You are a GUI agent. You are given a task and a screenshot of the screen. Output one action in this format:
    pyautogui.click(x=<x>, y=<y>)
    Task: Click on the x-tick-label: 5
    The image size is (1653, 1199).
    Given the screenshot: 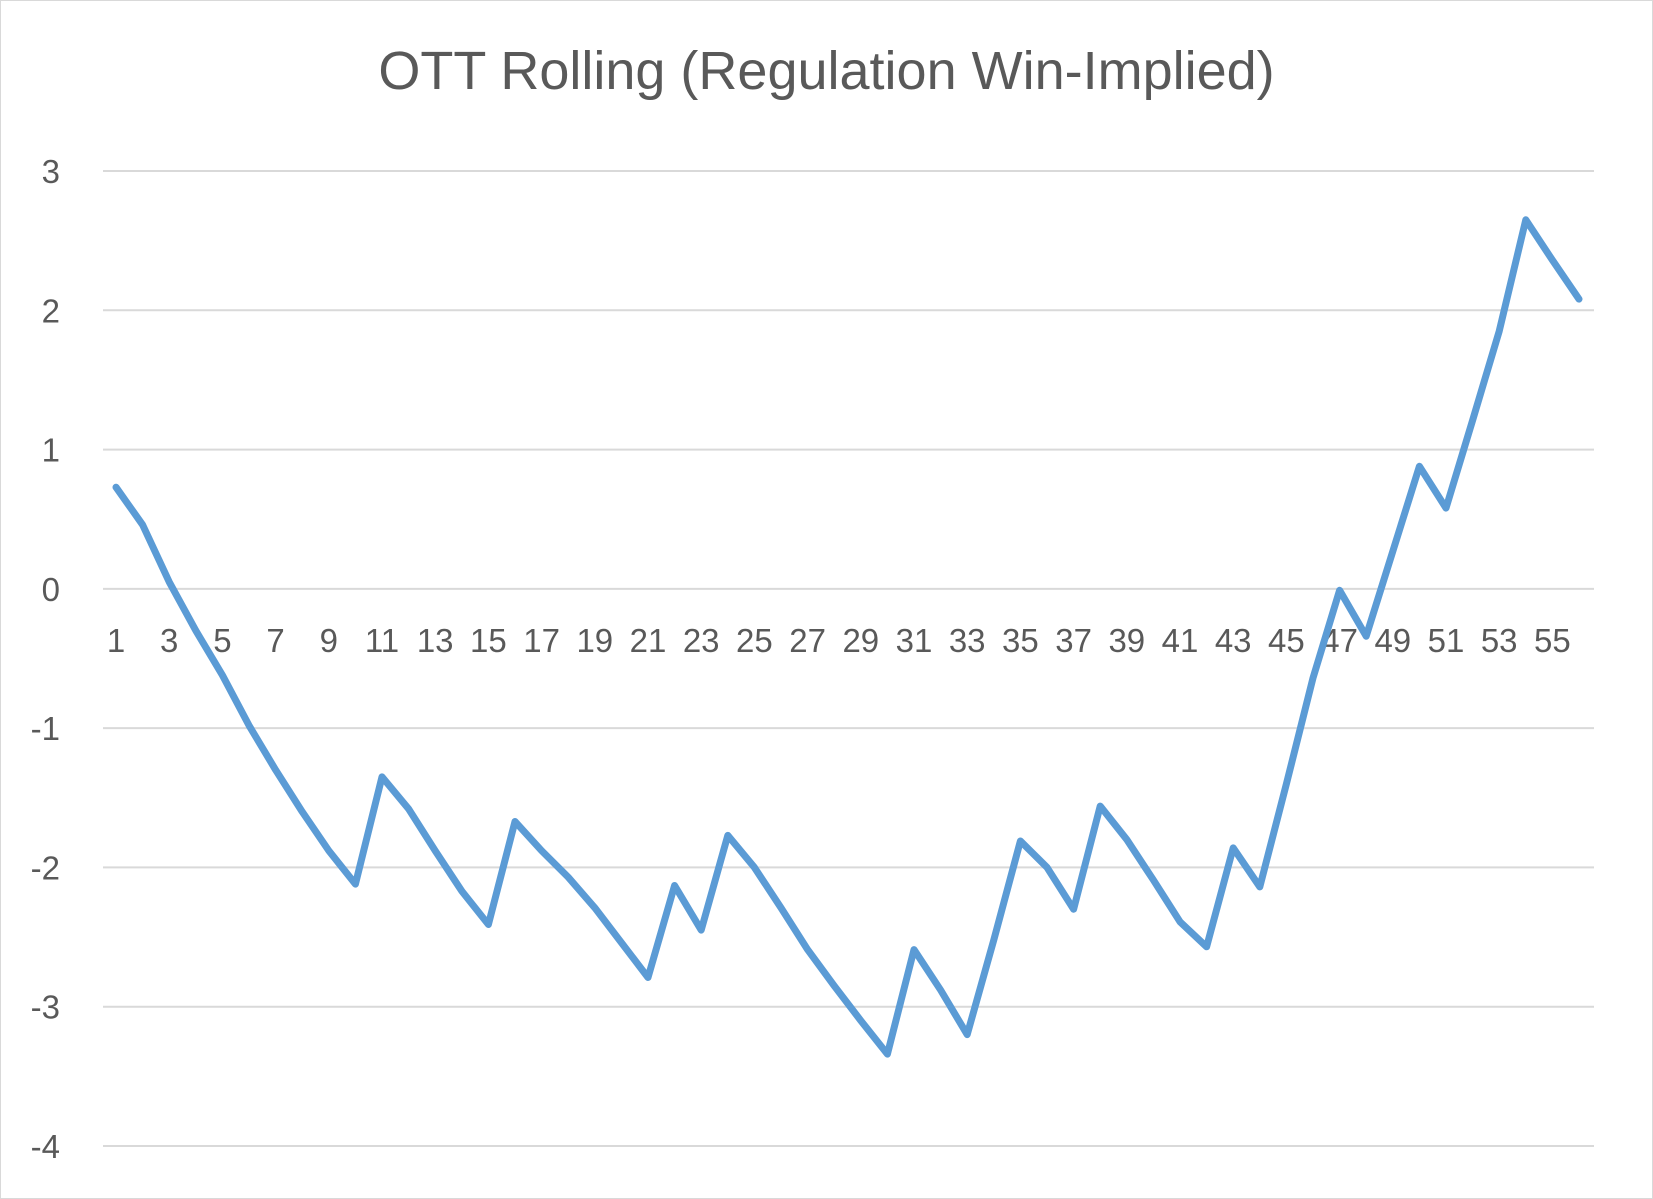 What is the action you would take?
    pyautogui.click(x=222, y=640)
    